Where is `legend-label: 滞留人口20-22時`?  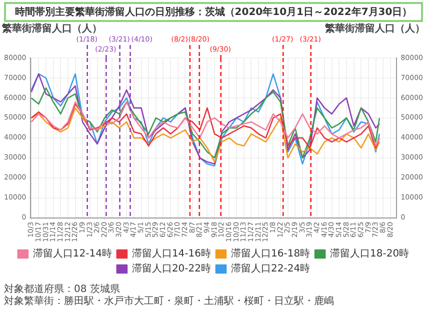 legend-label: 滞留人口20-22時 is located at coordinates (172, 268).